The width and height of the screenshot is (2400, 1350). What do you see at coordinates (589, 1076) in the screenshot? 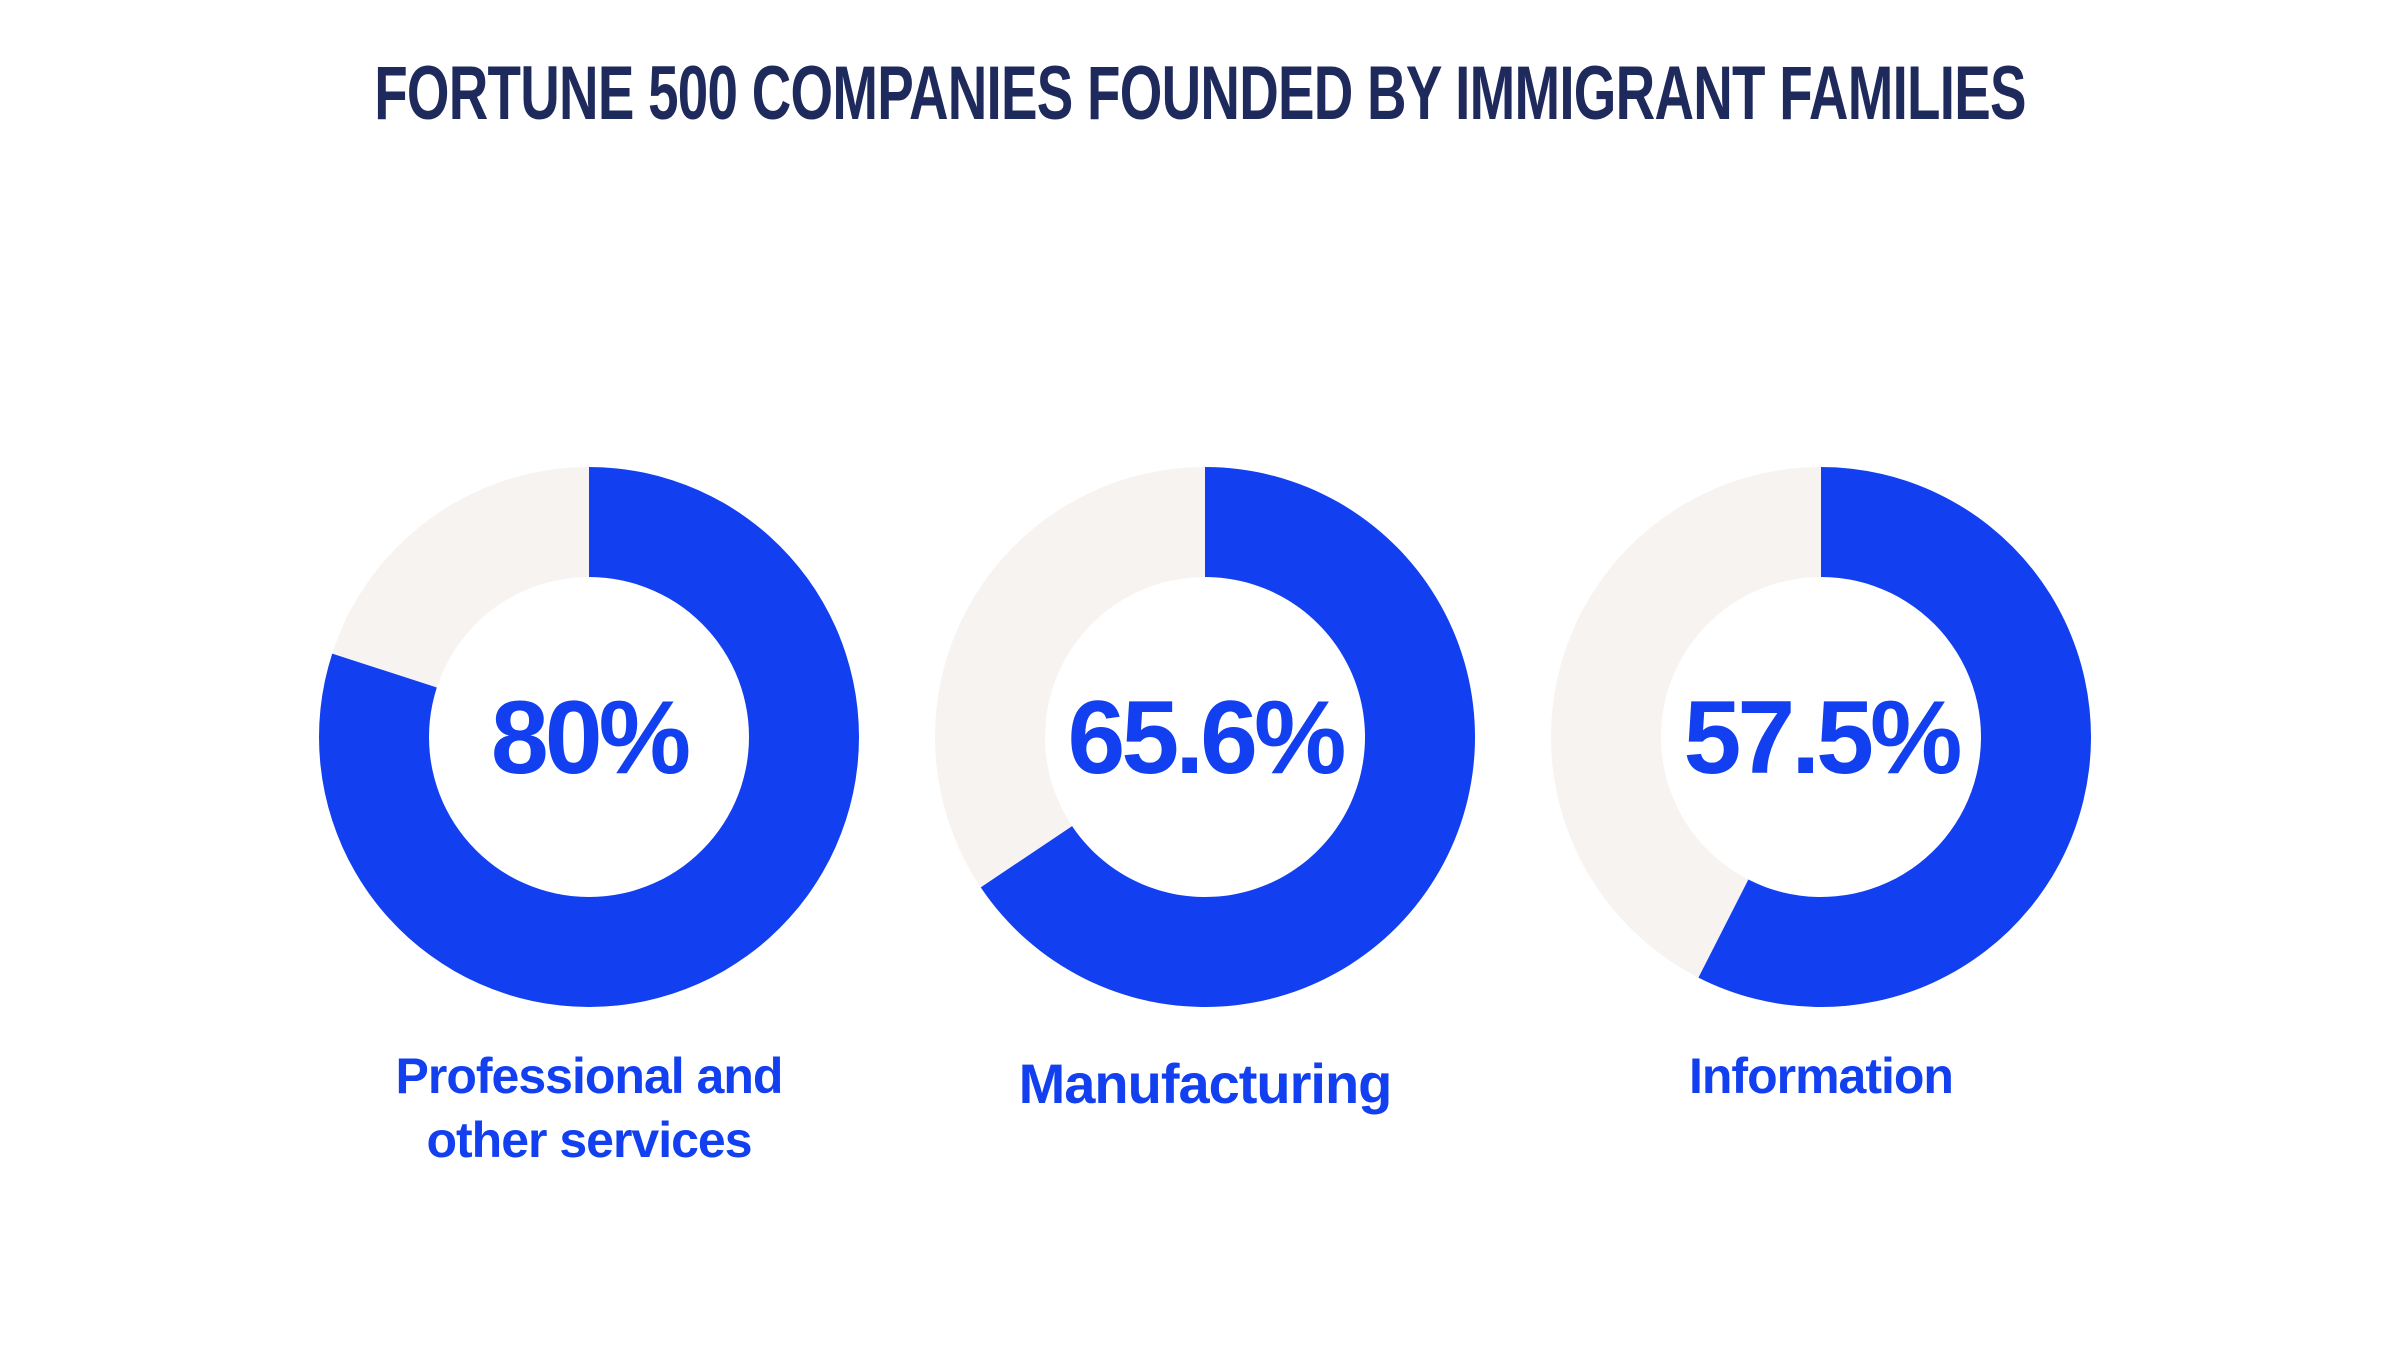
I see `category-label-line: Professional and` at bounding box center [589, 1076].